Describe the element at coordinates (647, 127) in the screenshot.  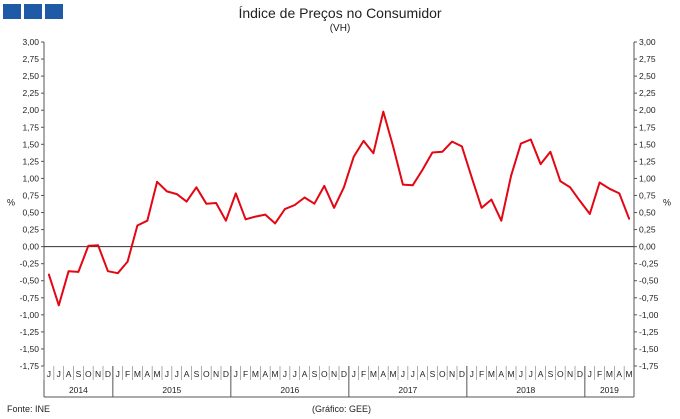
I see `y-tick-label-right: 1,75` at that location.